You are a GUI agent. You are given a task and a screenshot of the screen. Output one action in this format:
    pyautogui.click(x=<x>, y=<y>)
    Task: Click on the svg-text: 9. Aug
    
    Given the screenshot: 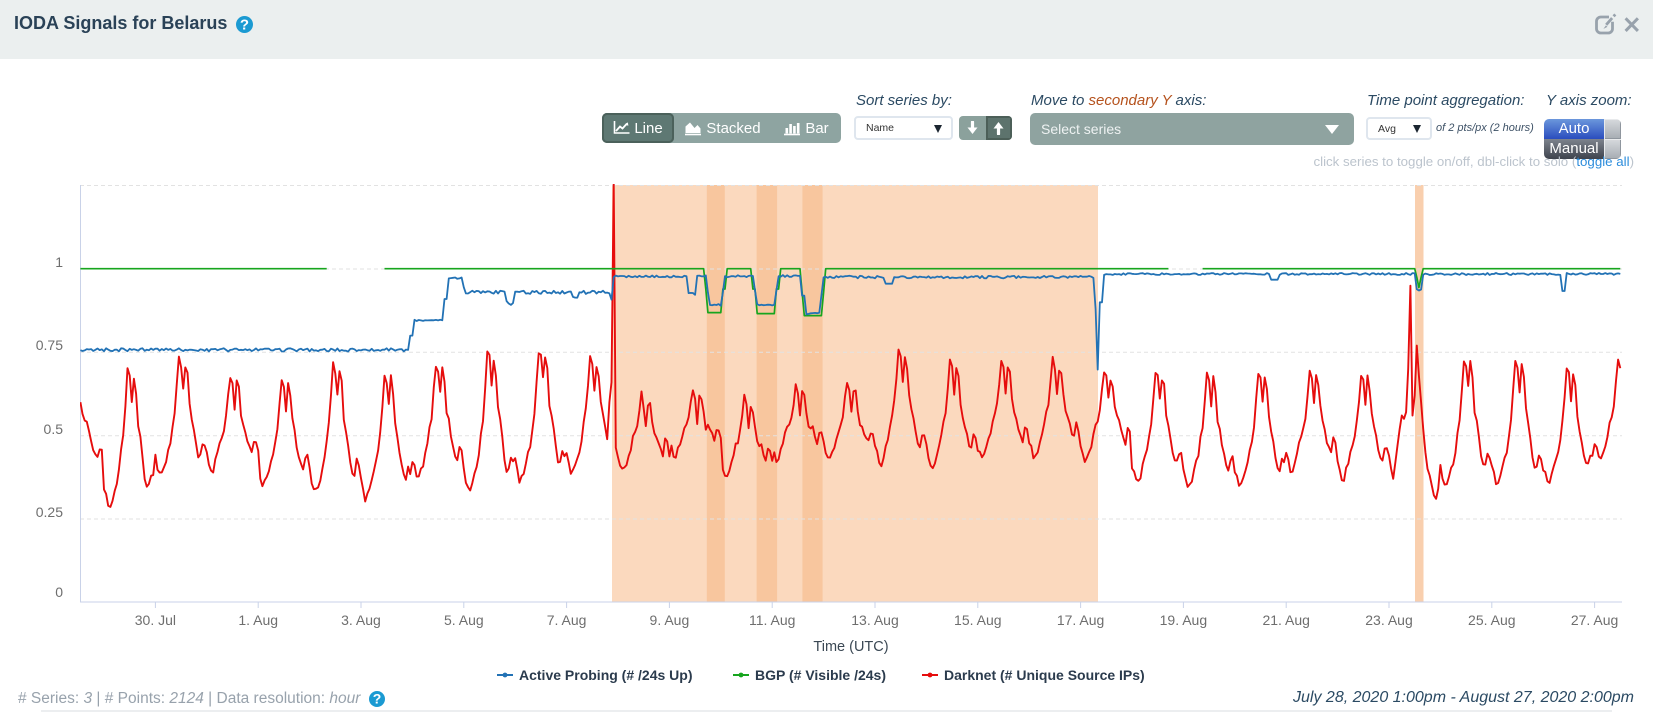 What is the action you would take?
    pyautogui.click(x=670, y=620)
    